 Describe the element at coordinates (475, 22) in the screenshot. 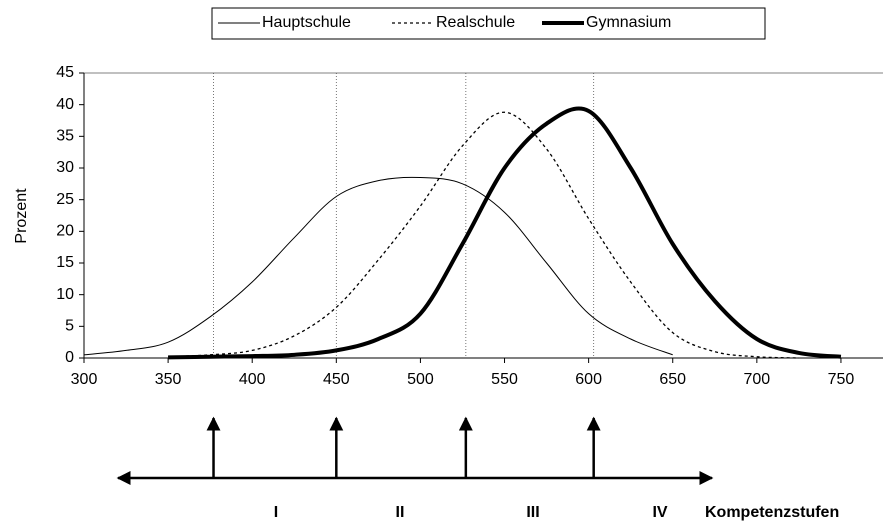

I see `legend-label: Realschule` at that location.